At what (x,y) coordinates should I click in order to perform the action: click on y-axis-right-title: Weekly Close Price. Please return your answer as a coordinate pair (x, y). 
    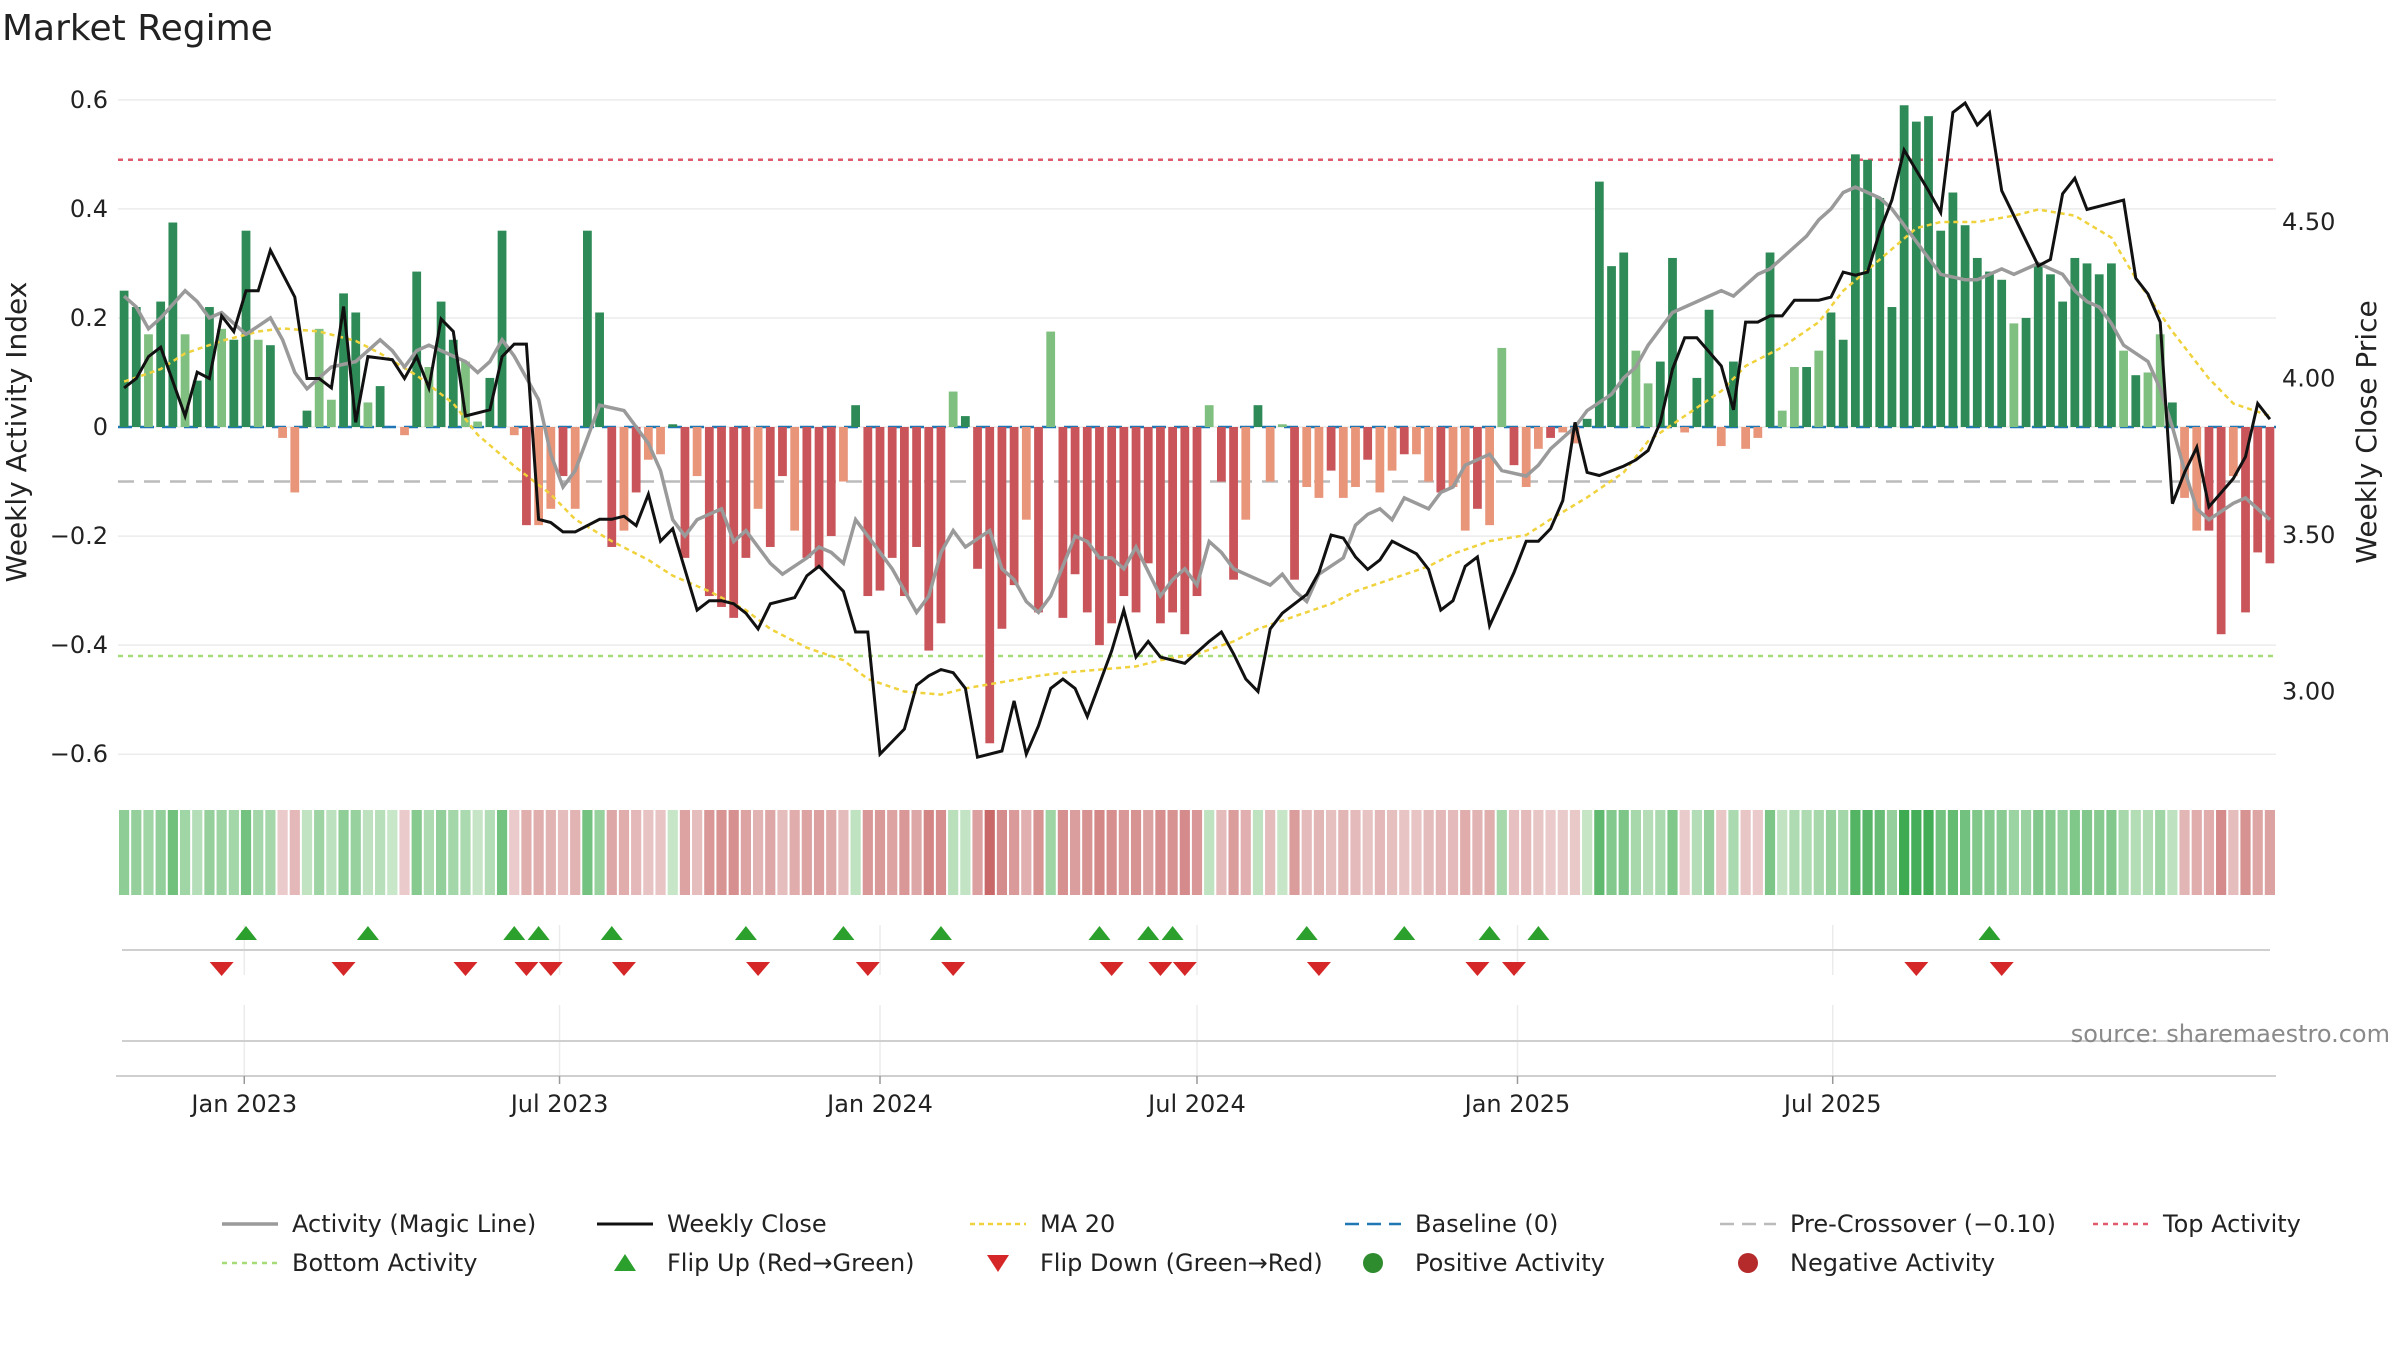
    Looking at the image, I should click on (2366, 431).